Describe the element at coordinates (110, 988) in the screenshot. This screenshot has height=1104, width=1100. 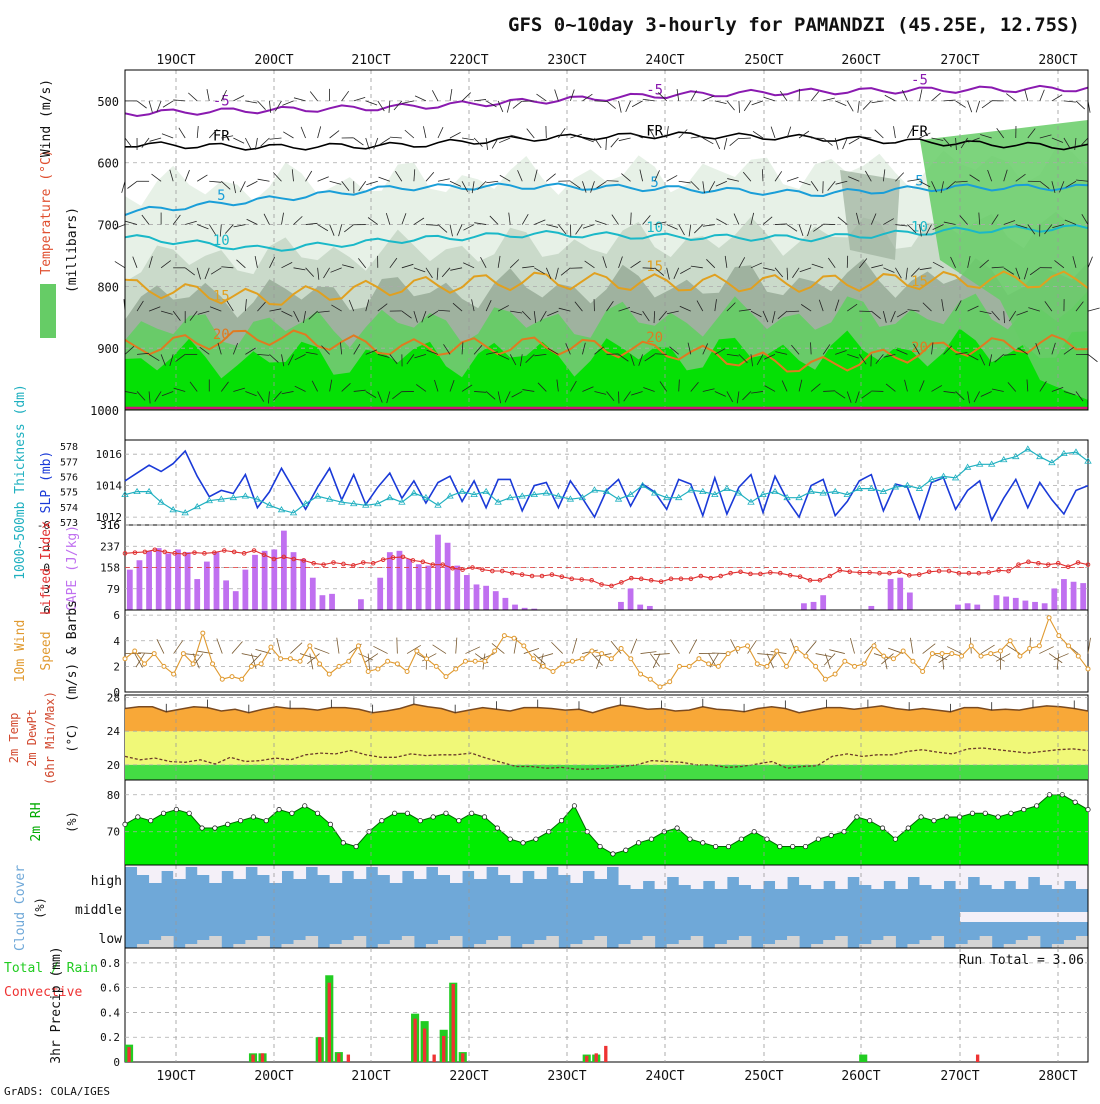
I see `precip-y-tick: 0.6` at that location.